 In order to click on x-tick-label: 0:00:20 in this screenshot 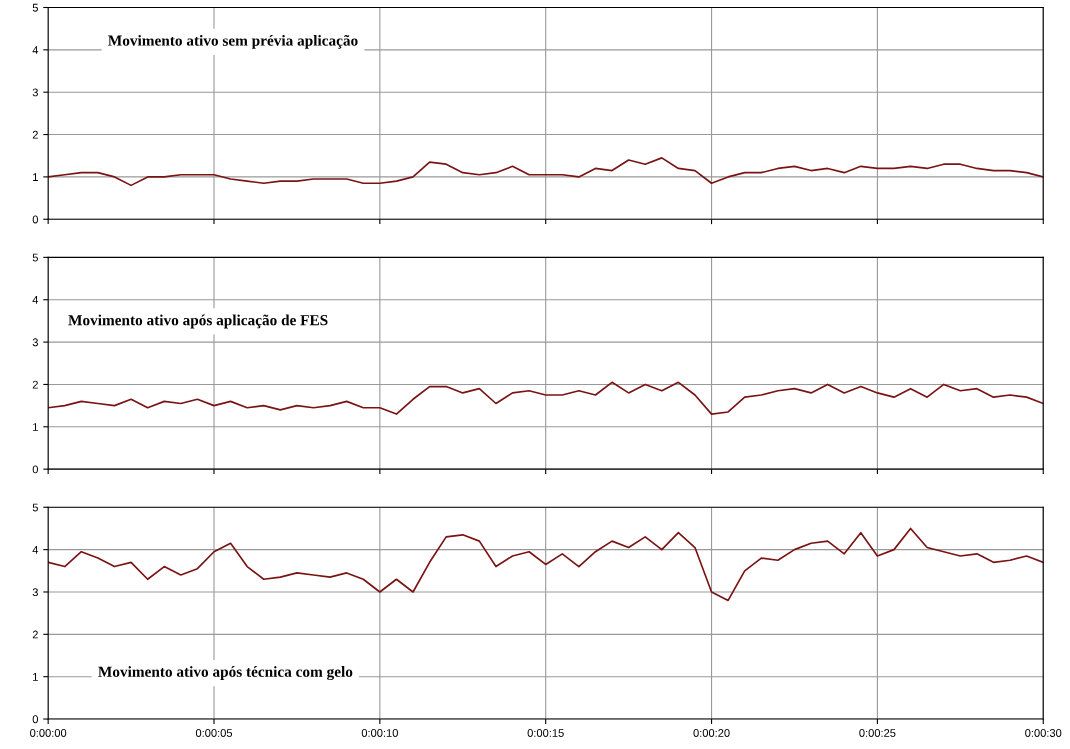, I will do `click(711, 733)`.